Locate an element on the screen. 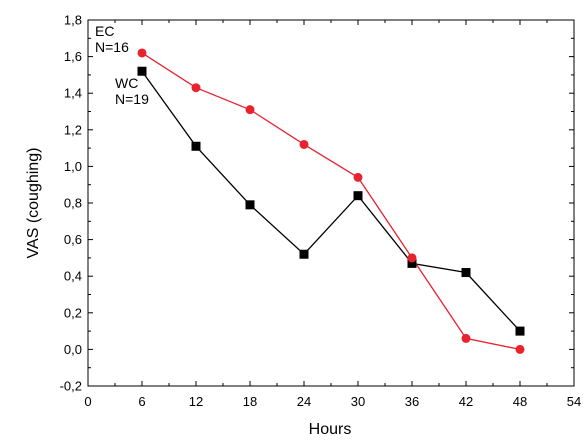 This screenshot has height=441, width=584. y-tick-label: 1,2 is located at coordinates (73, 129).